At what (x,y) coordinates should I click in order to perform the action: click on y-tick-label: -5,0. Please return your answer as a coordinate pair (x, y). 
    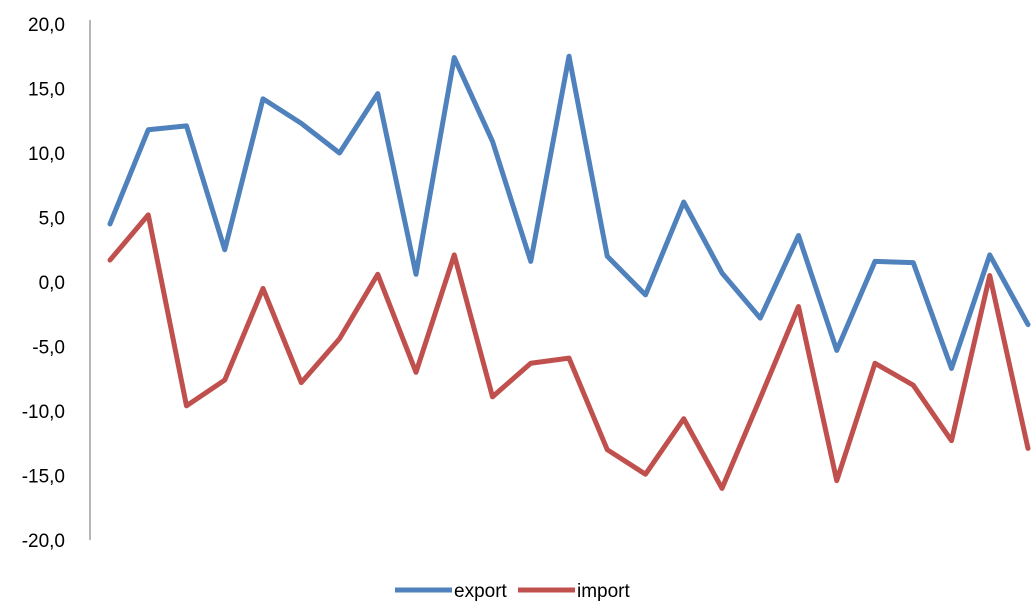
    Looking at the image, I should click on (48, 348).